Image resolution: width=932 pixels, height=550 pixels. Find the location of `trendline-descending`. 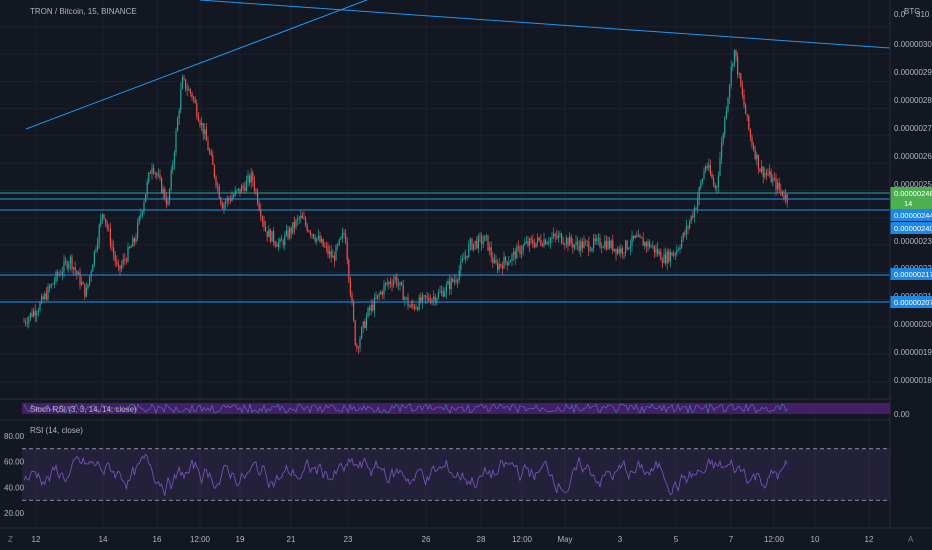

trendline-descending is located at coordinates (545, 24).